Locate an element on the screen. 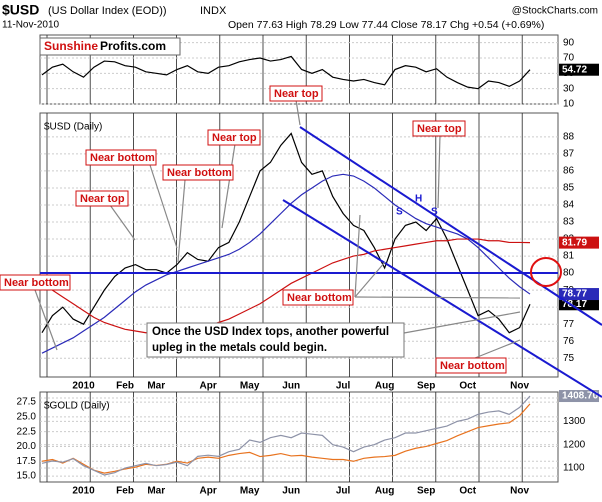 This screenshot has width=602, height=502. pattern-label: H is located at coordinates (418, 199).